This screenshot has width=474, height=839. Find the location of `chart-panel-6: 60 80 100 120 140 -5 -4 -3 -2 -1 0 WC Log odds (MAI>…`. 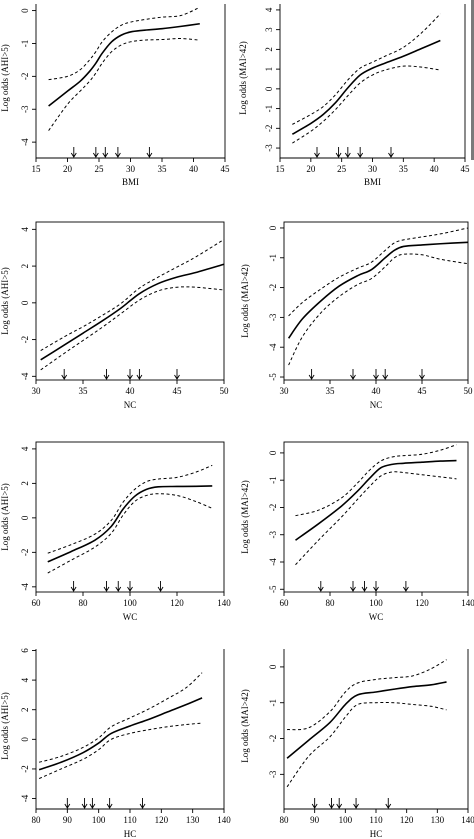

chart-panel-6: 60 80 100 120 140 -5 -4 -3 -2 -1 0 WC Log odds (MAI>… is located at coordinates (355, 528).